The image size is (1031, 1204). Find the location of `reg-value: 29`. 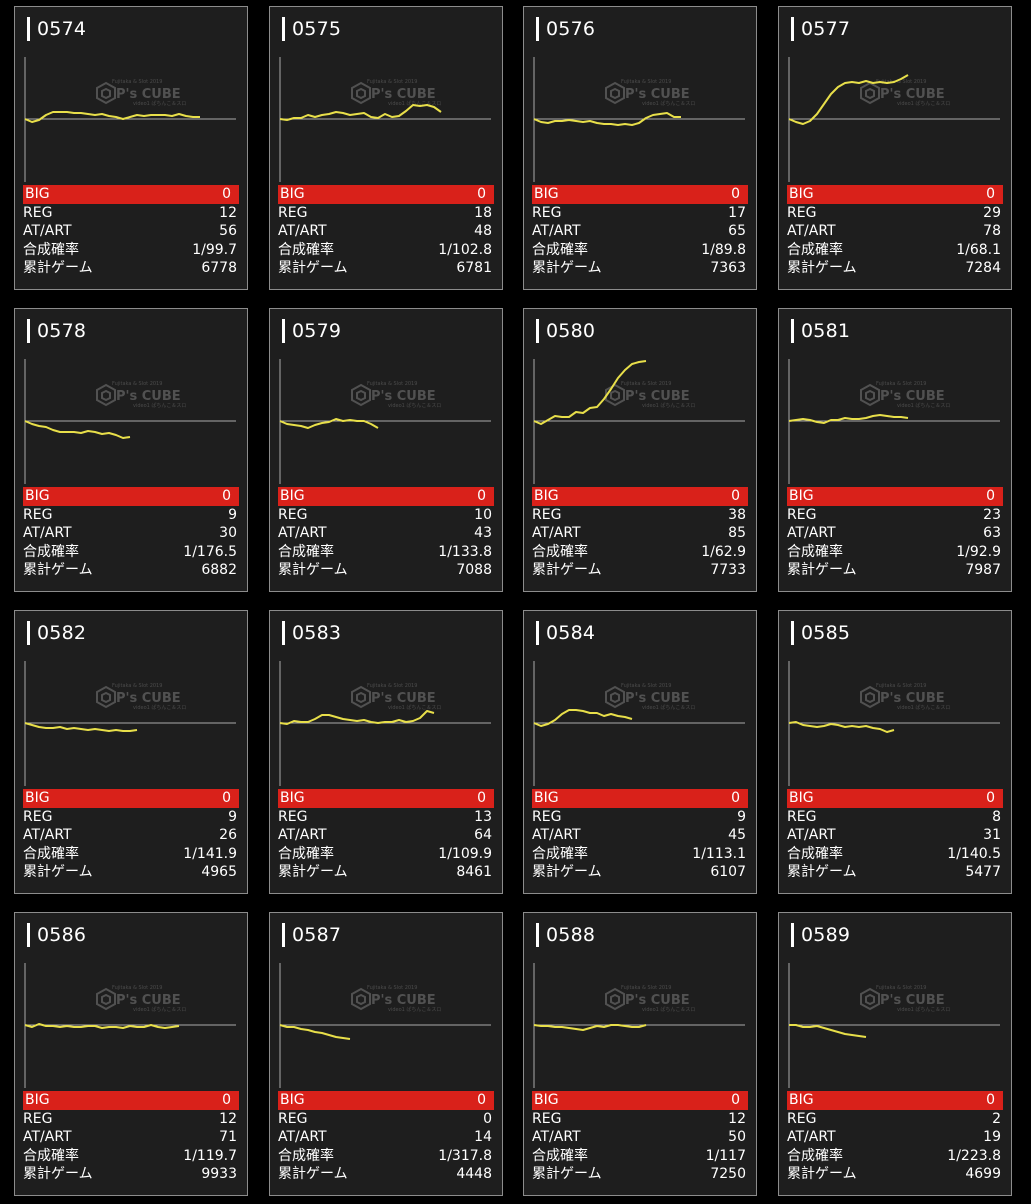

reg-value: 29 is located at coordinates (992, 212).